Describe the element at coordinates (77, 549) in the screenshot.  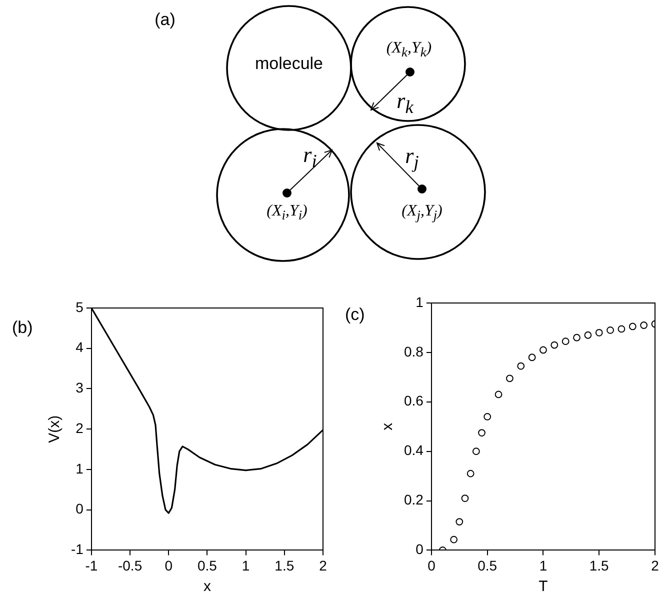
I see `y-tick-label: -1` at that location.